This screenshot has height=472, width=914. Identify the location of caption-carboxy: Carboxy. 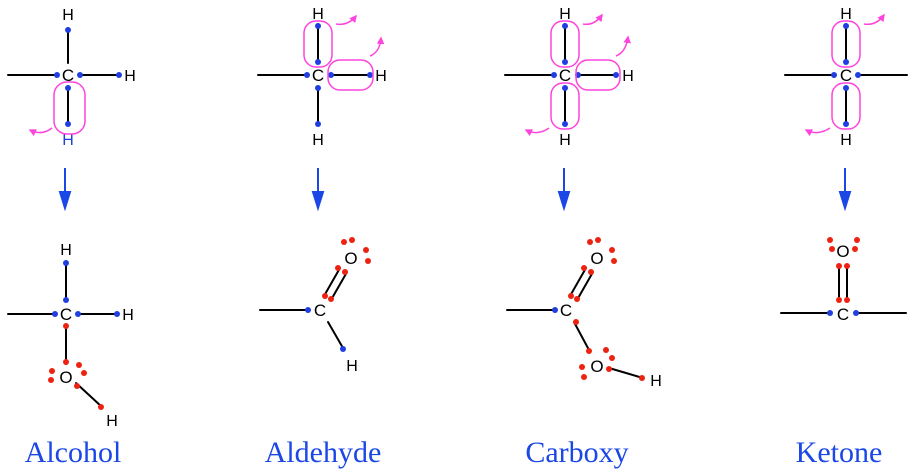
(576, 452).